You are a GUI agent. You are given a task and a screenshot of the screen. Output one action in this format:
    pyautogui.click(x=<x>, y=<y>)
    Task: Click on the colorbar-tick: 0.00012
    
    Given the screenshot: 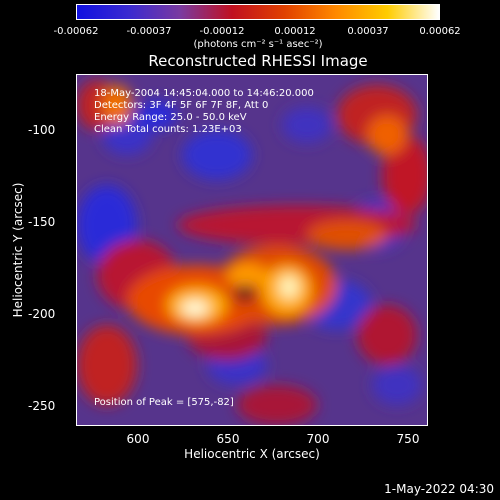 What is the action you would take?
    pyautogui.click(x=295, y=31)
    